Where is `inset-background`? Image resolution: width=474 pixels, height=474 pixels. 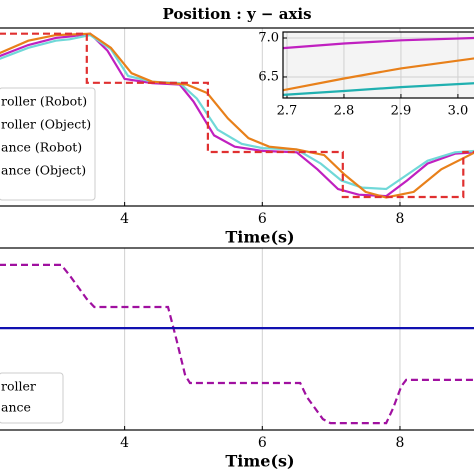 inset-background is located at coordinates (378, 65).